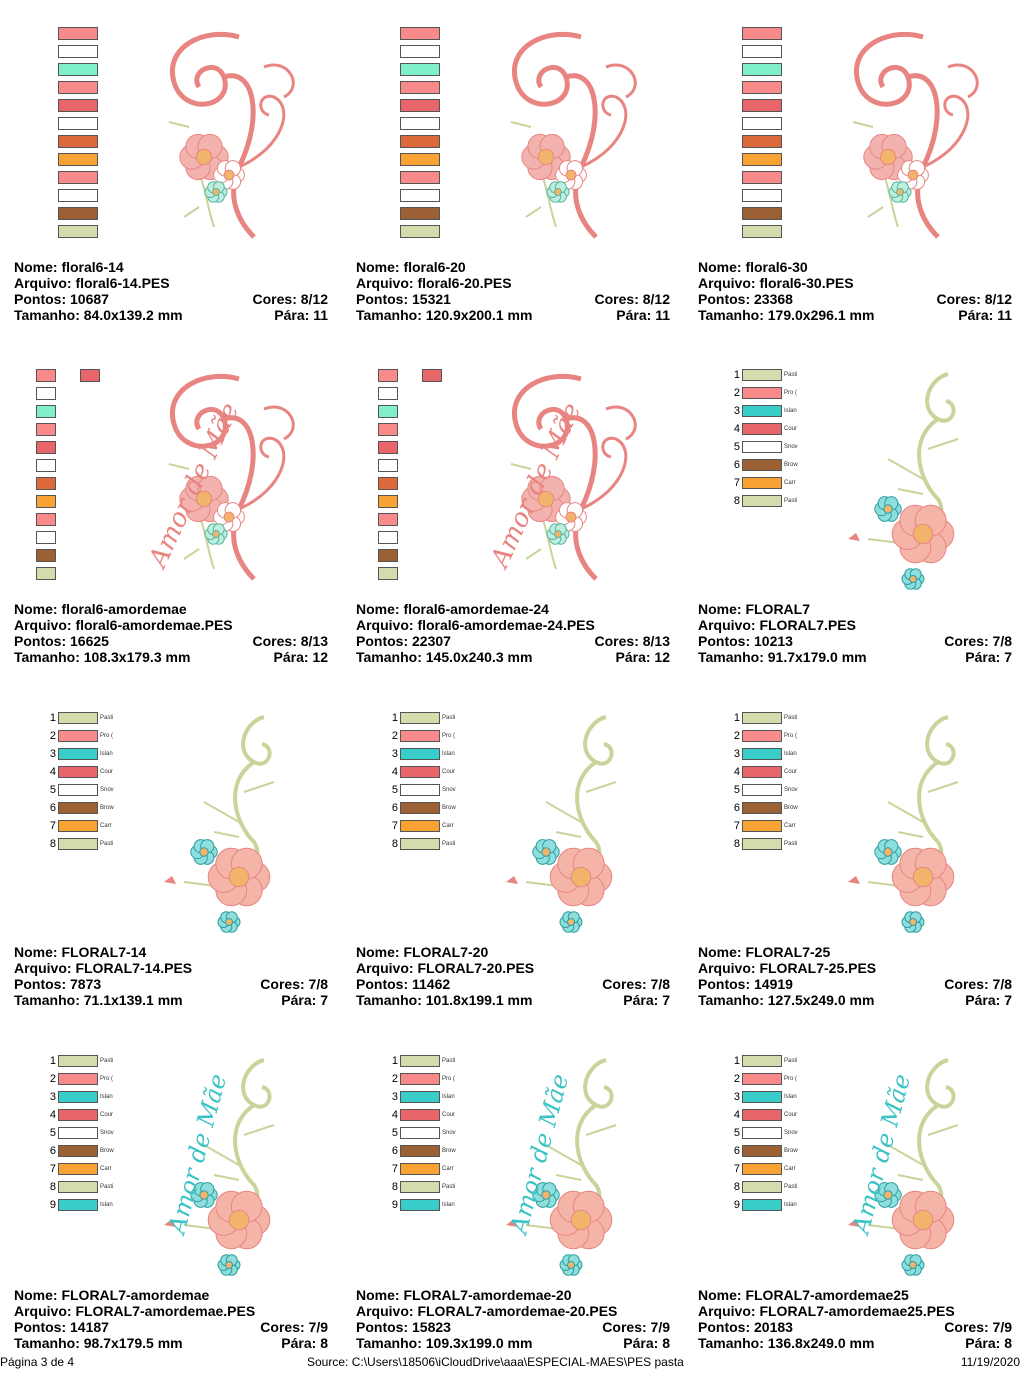 This screenshot has height=1395, width=1024. Describe the element at coordinates (1002, 984) in the screenshot. I see `design-colors-value: 7/8` at that location.